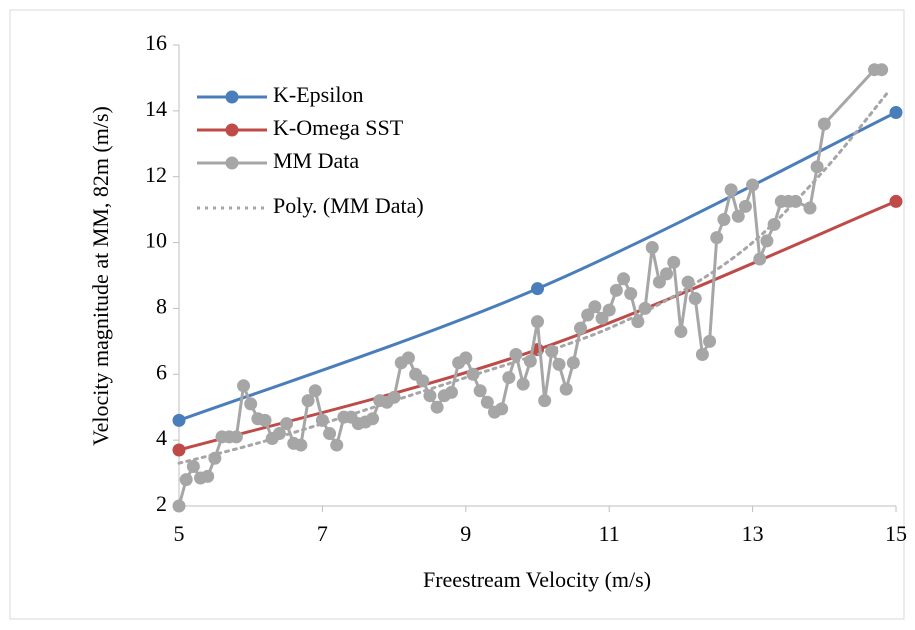 The image size is (915, 630). Describe the element at coordinates (753, 533) in the screenshot. I see `x-tick-label: 13` at that location.